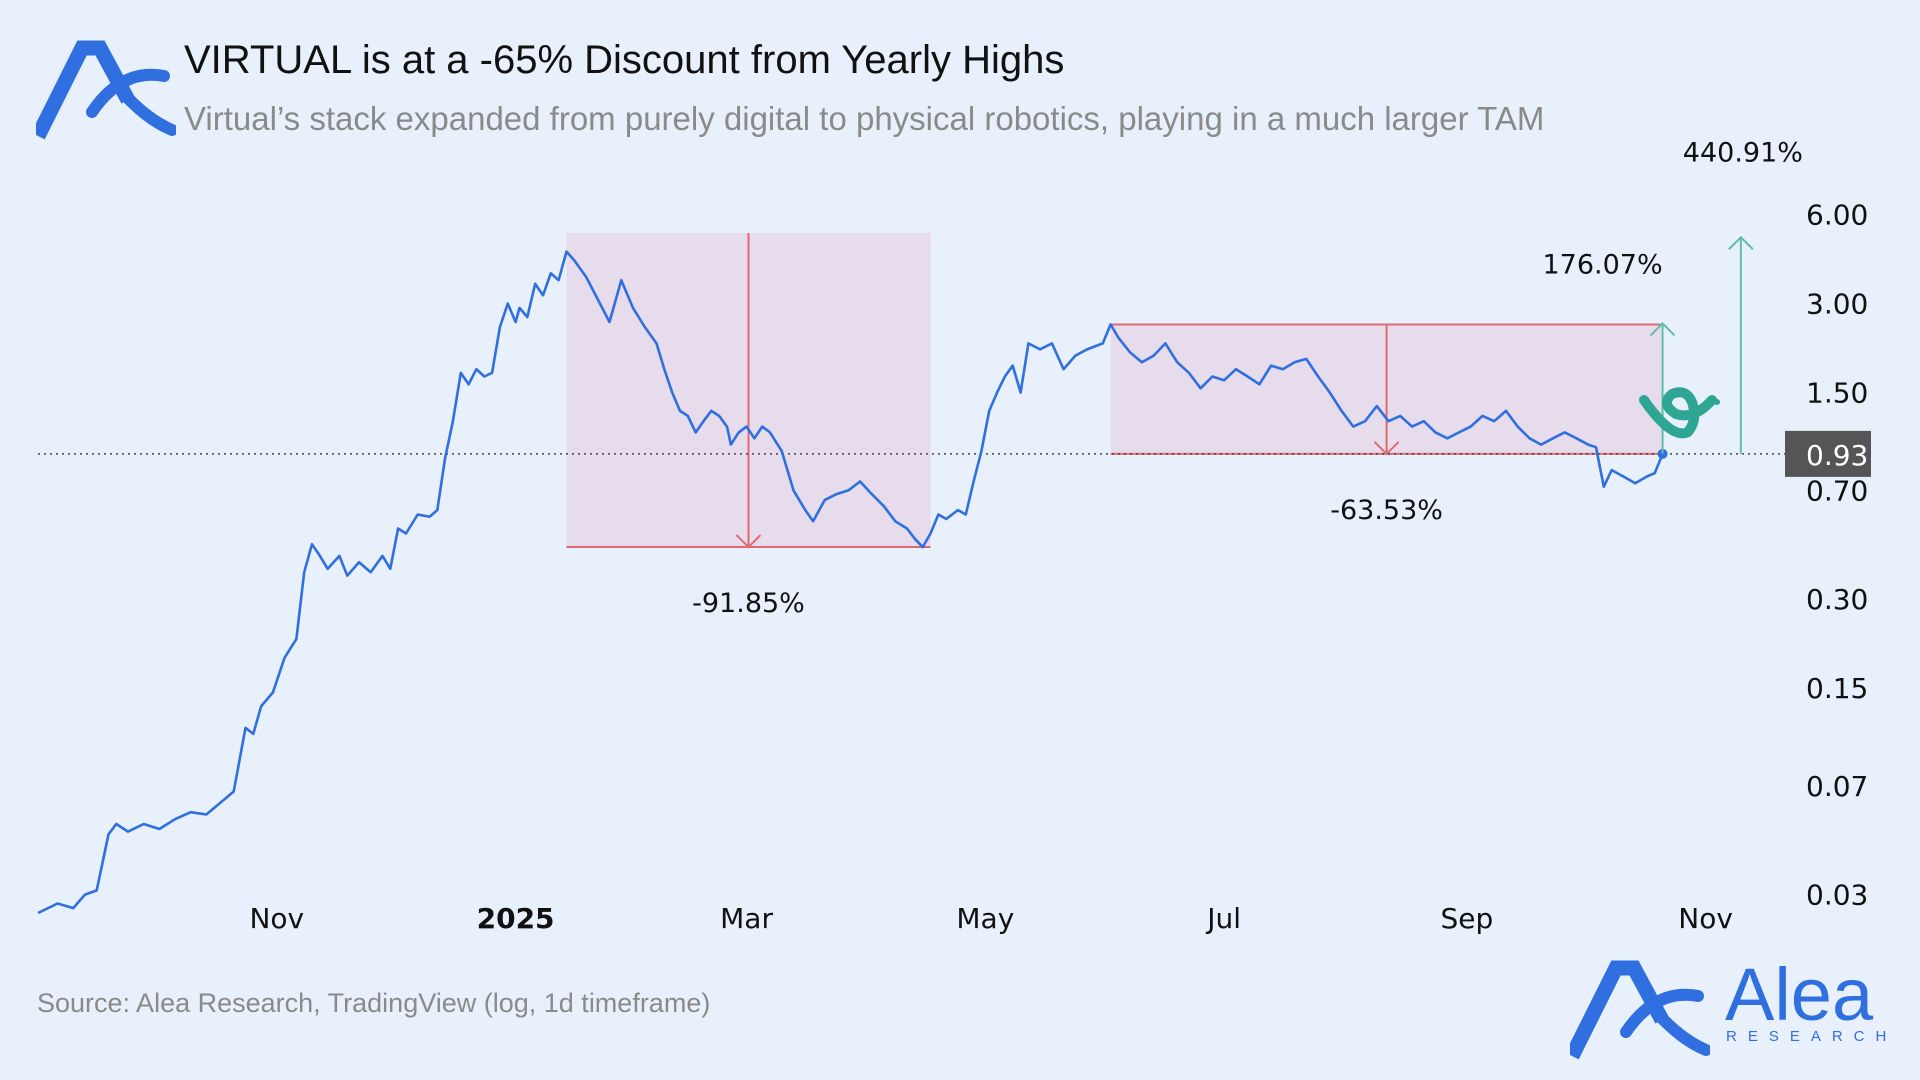 Image resolution: width=1920 pixels, height=1080 pixels. I want to click on virtual-token-logo-icon, so click(1679, 413).